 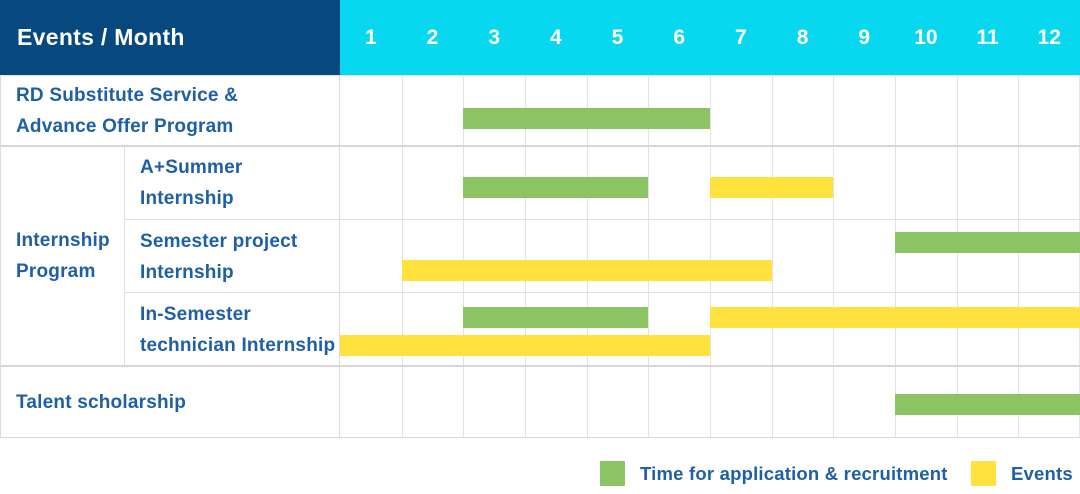 I want to click on legend-label-events: Events, so click(x=1042, y=473).